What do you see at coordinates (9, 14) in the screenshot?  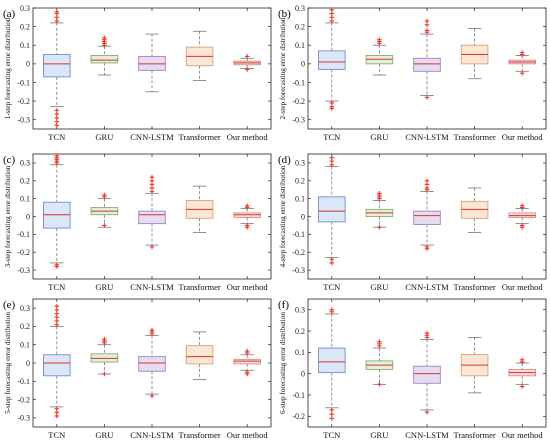 I see `panel-label: (a)` at bounding box center [9, 14].